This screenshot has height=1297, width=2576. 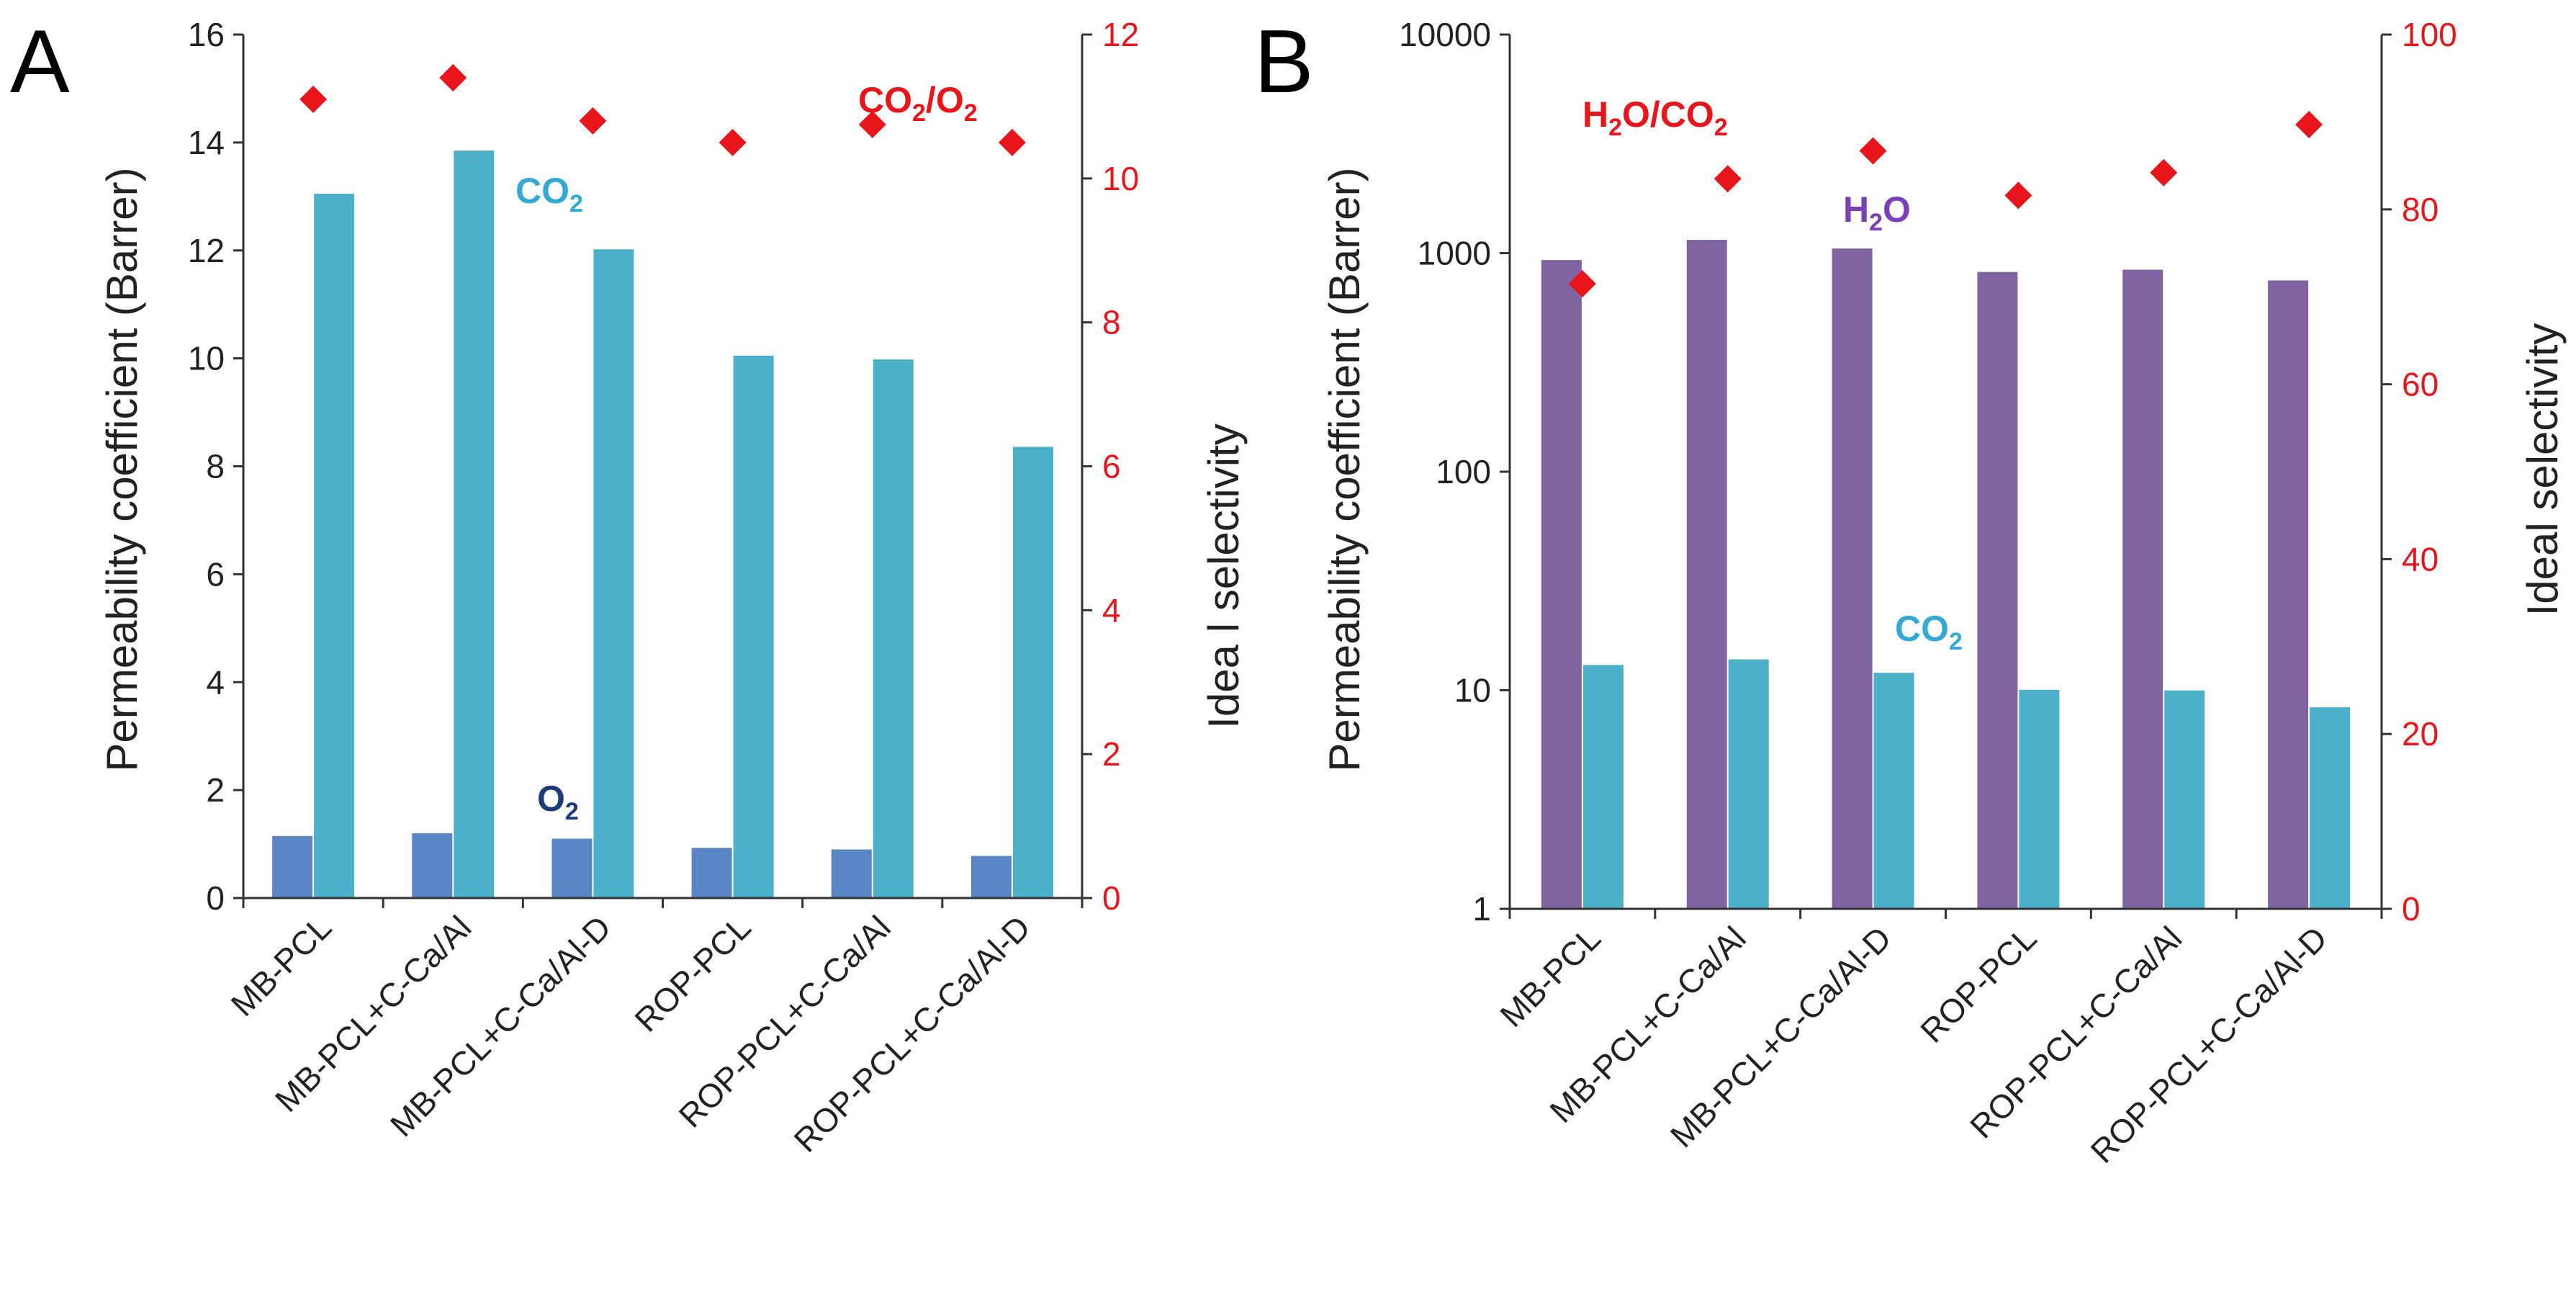 What do you see at coordinates (1454, 254) in the screenshot?
I see `left-tick-label: 1000` at bounding box center [1454, 254].